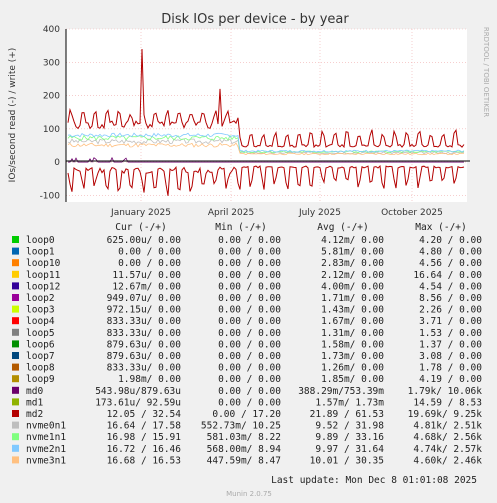  What do you see at coordinates (144, 449) in the screenshot?
I see `legend-cur-nvme2n1: 16.72 / 16.46` at bounding box center [144, 449].